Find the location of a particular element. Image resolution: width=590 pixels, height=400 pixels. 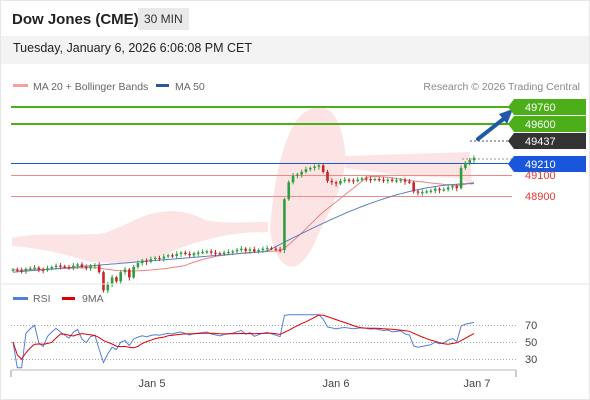

rsi-line is located at coordinates (243, 341).